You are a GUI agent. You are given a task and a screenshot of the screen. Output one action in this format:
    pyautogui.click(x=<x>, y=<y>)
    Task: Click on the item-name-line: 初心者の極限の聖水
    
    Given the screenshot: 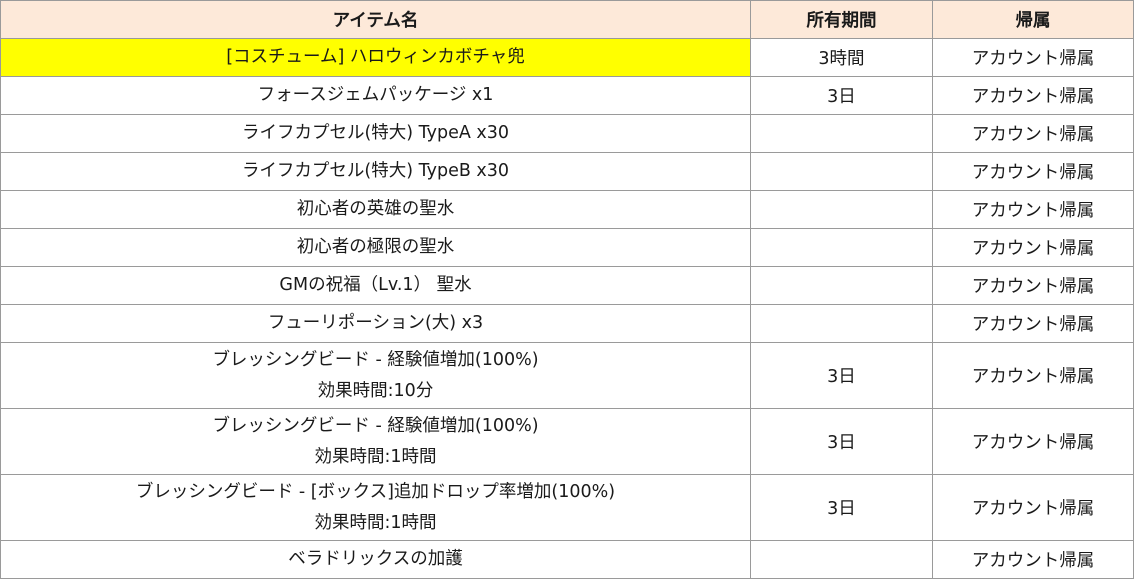 What is the action you would take?
    pyautogui.click(x=375, y=247)
    